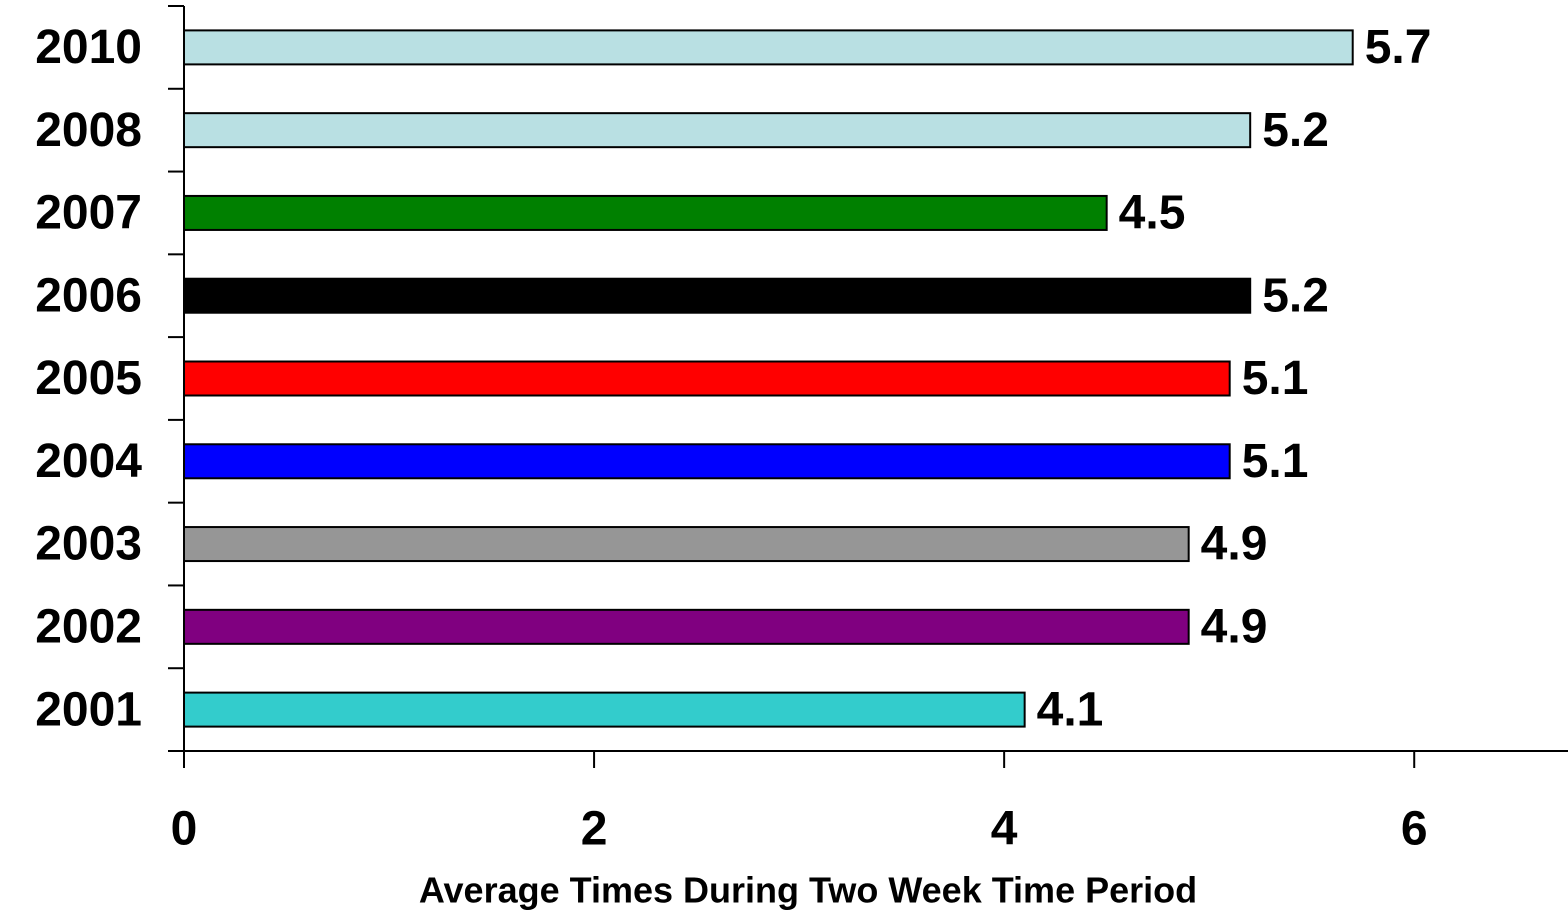 The image size is (1568, 918). What do you see at coordinates (88, 378) in the screenshot?
I see `y-tick-label: 2005` at bounding box center [88, 378].